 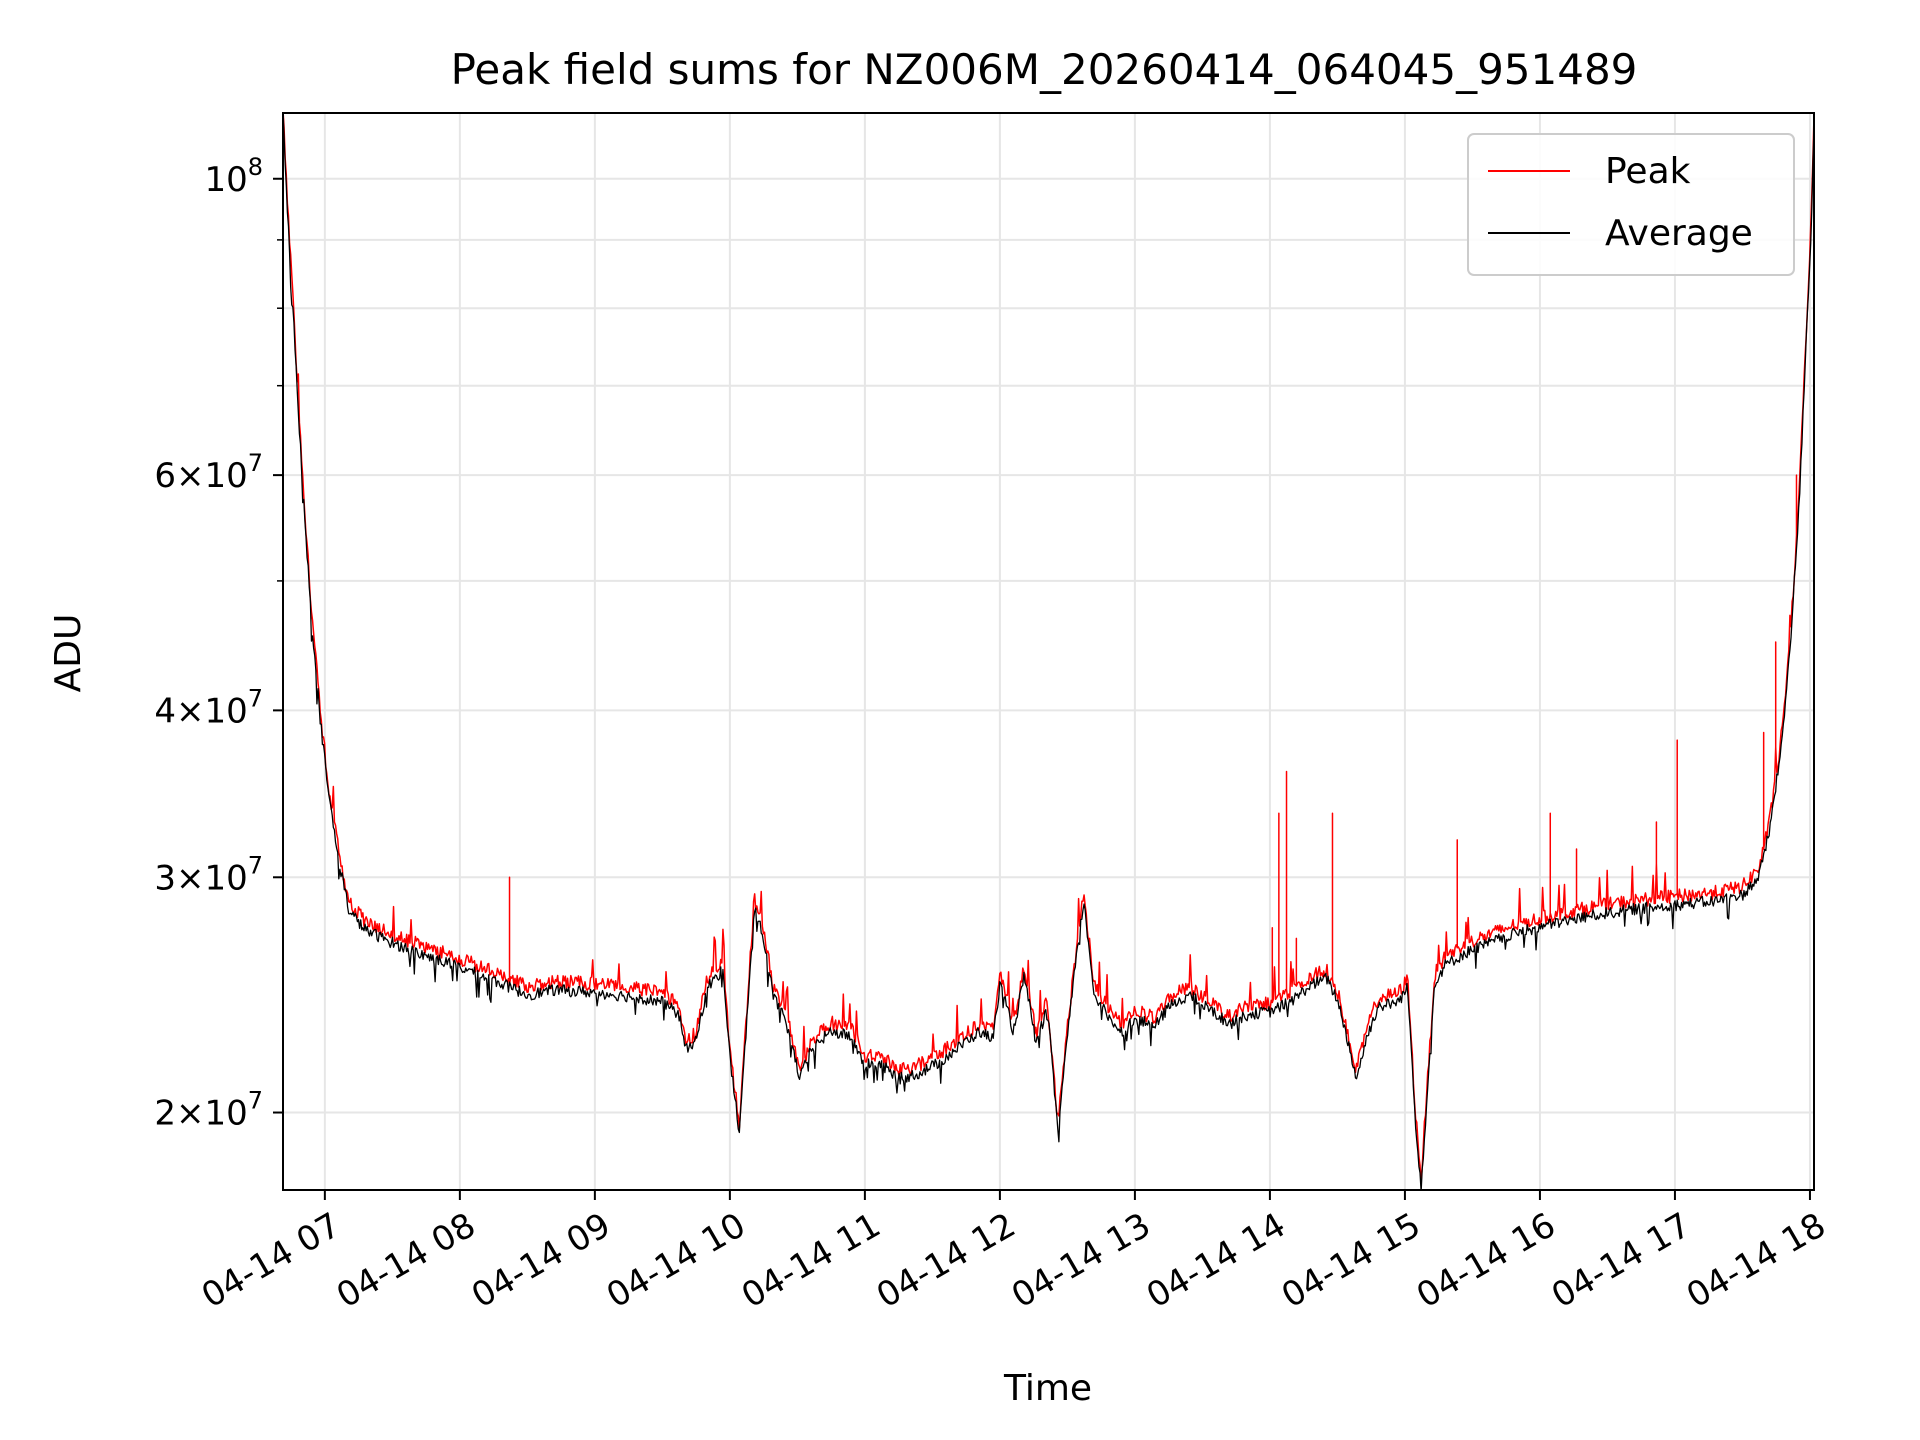 What do you see at coordinates (1679, 233) in the screenshot?
I see `legend-average-label: Average` at bounding box center [1679, 233].